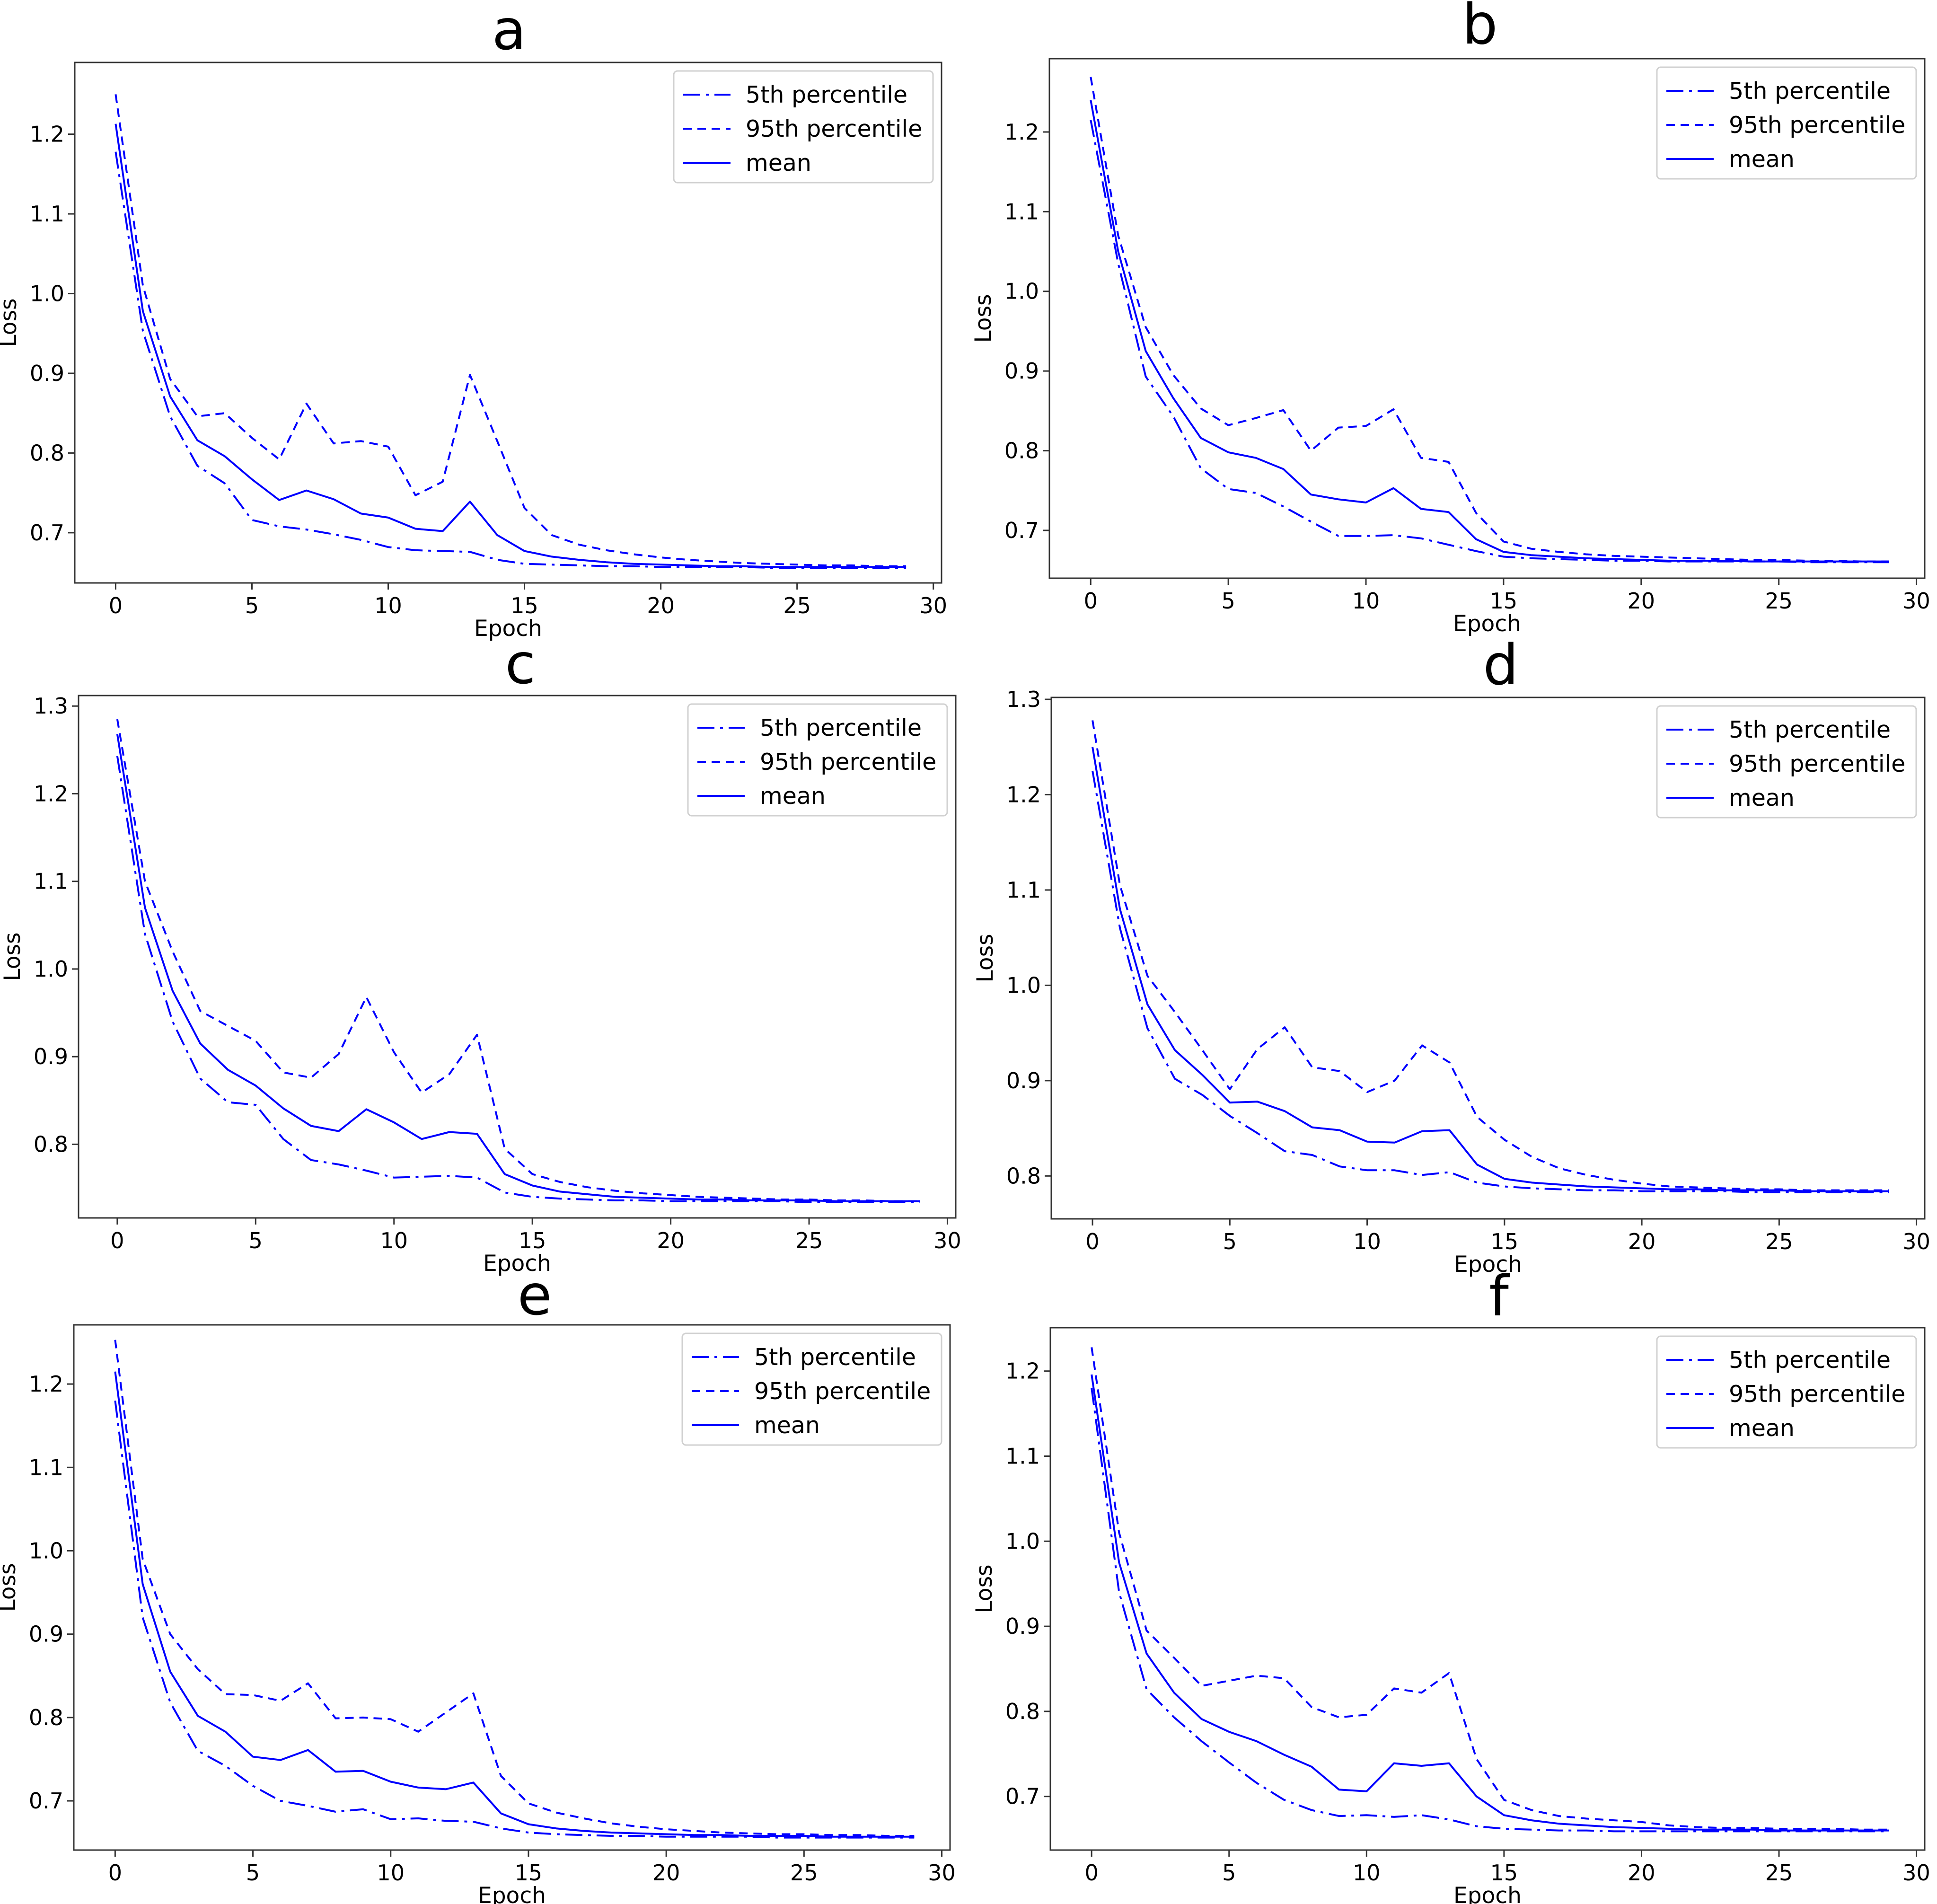  I want to click on panel-title: c, so click(520, 663).